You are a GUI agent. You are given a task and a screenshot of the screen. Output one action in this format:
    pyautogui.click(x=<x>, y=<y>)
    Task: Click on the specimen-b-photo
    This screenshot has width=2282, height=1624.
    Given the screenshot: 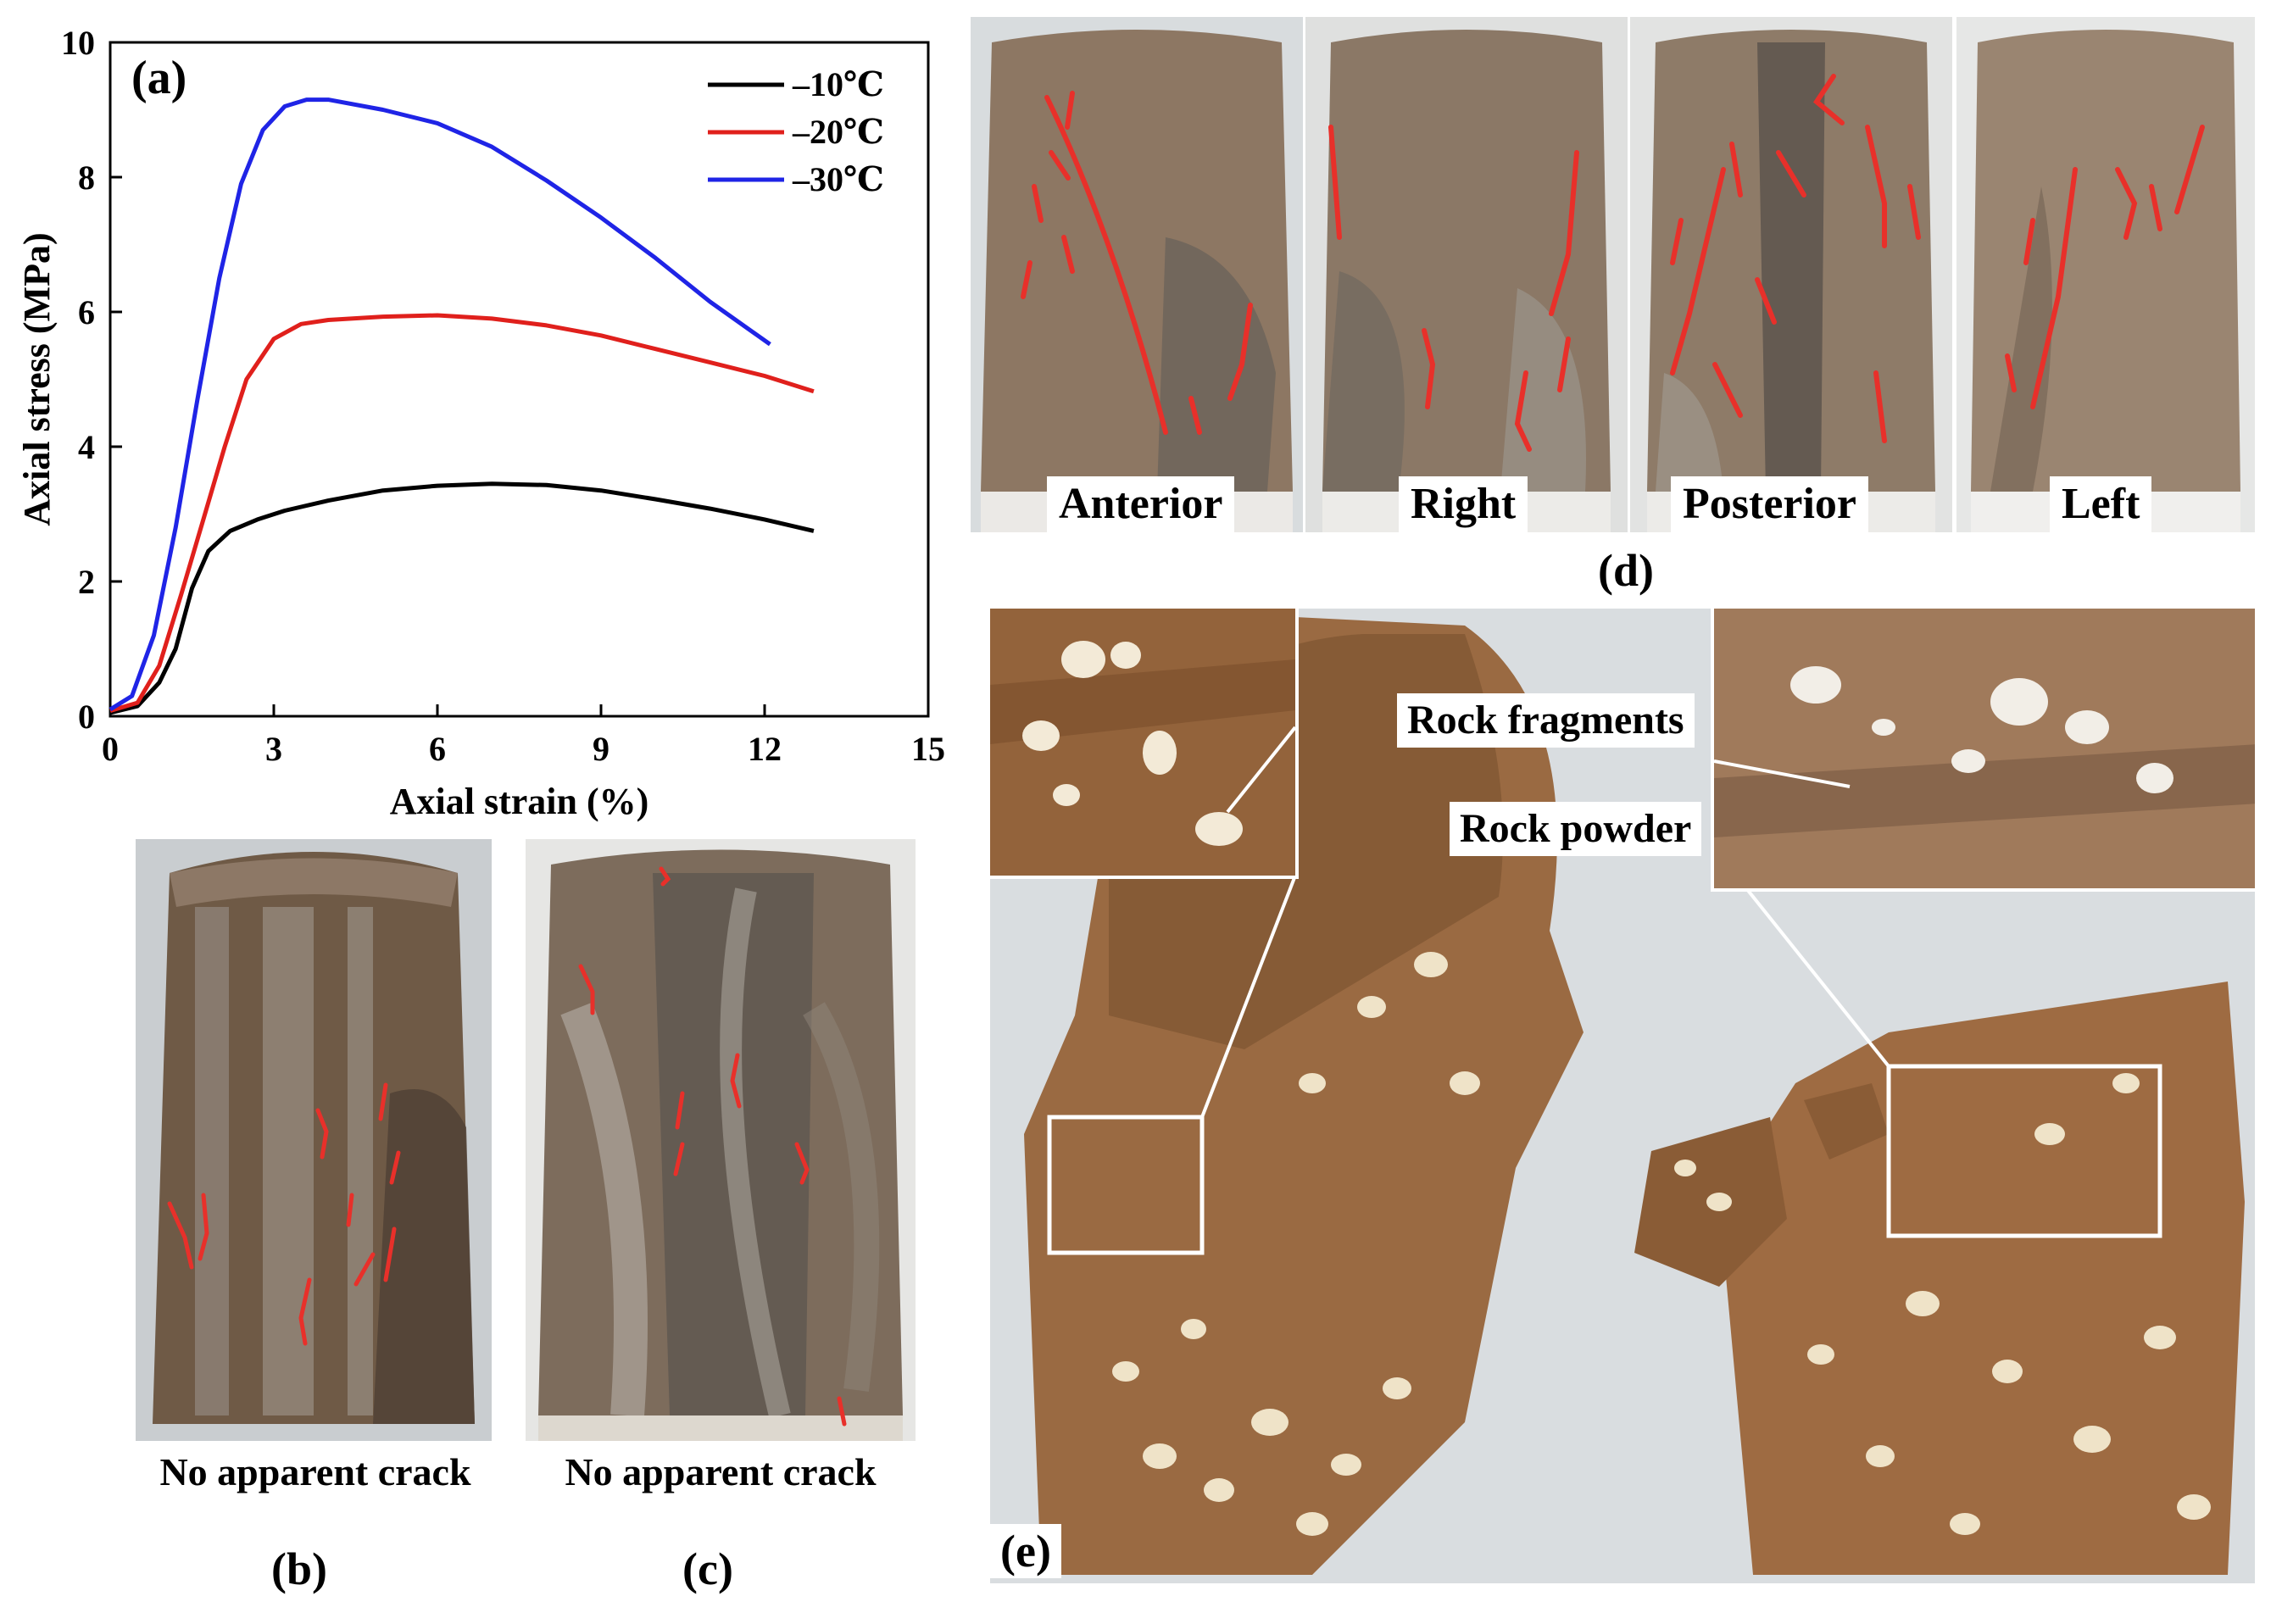 What is the action you would take?
    pyautogui.click(x=314, y=1140)
    